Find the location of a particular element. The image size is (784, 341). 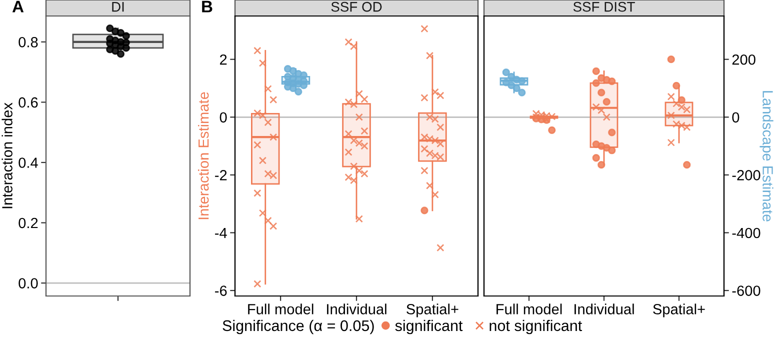

text: A is located at coordinates (18, 6).